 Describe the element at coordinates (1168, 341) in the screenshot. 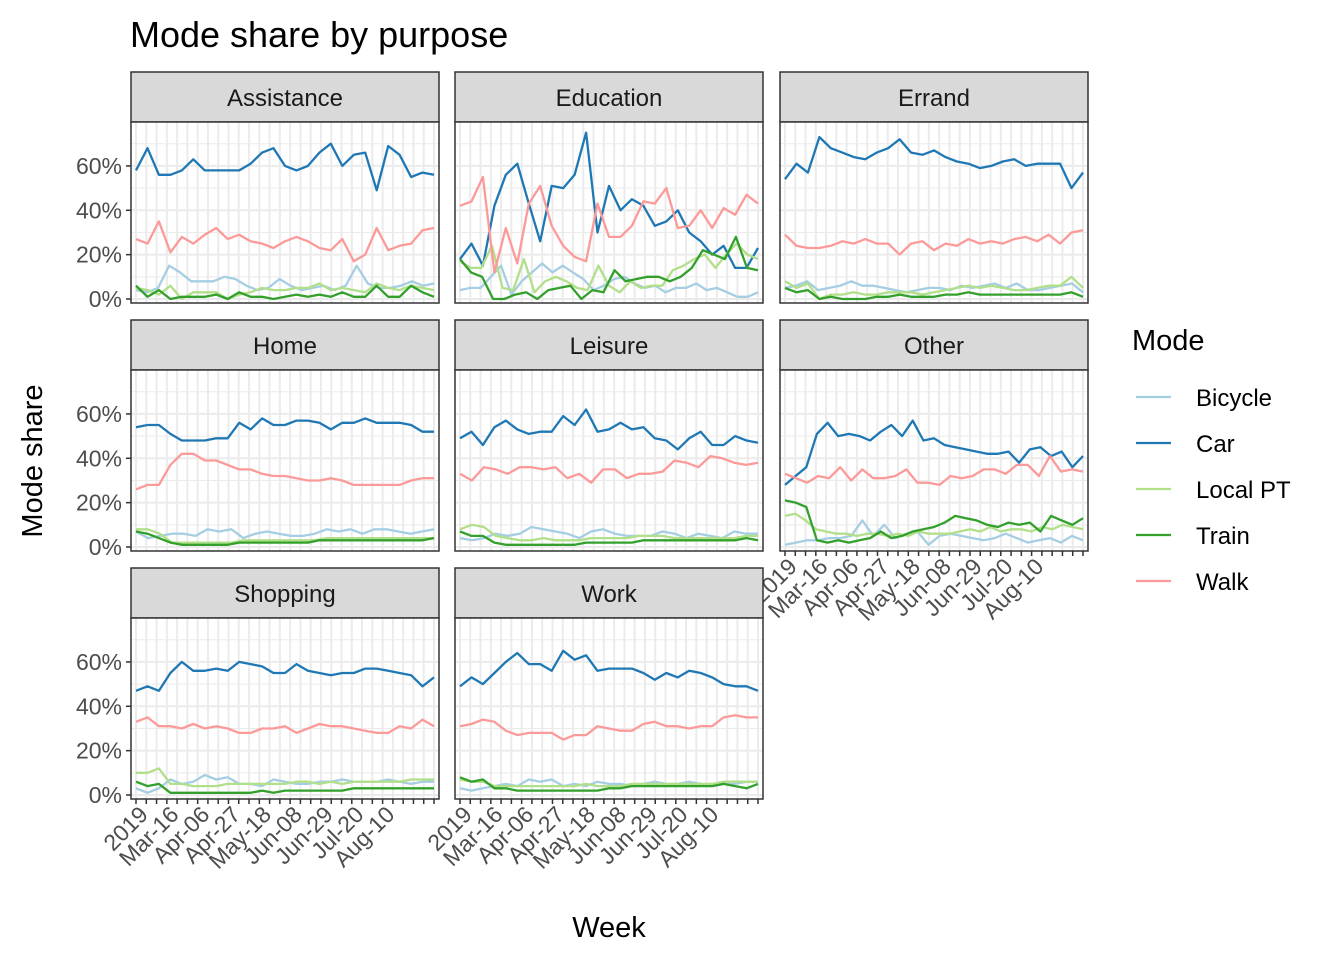

I see `legend-title: Mode` at that location.